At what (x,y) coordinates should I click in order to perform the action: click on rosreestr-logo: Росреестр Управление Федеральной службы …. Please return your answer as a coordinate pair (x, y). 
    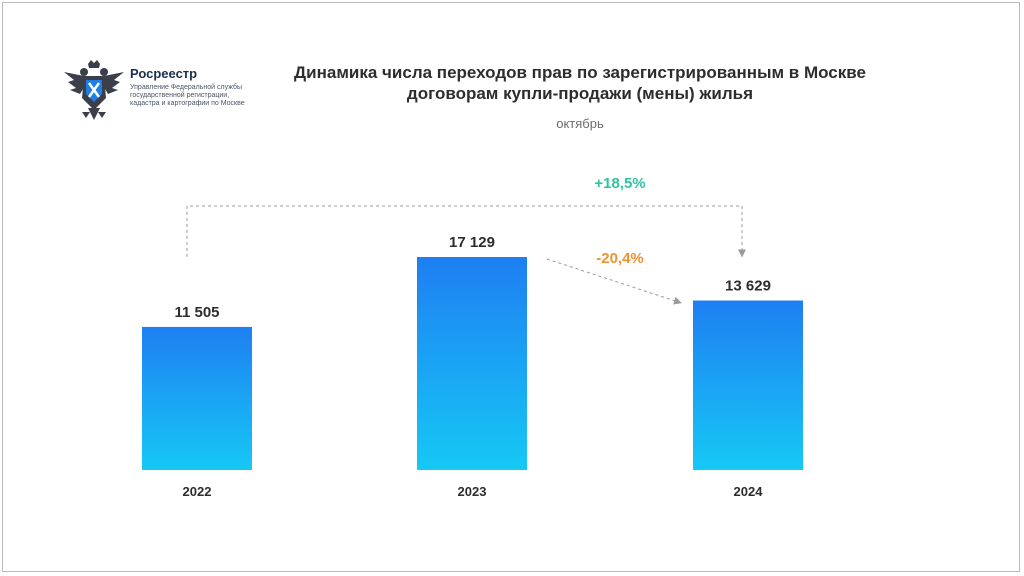
    Looking at the image, I should click on (162, 93).